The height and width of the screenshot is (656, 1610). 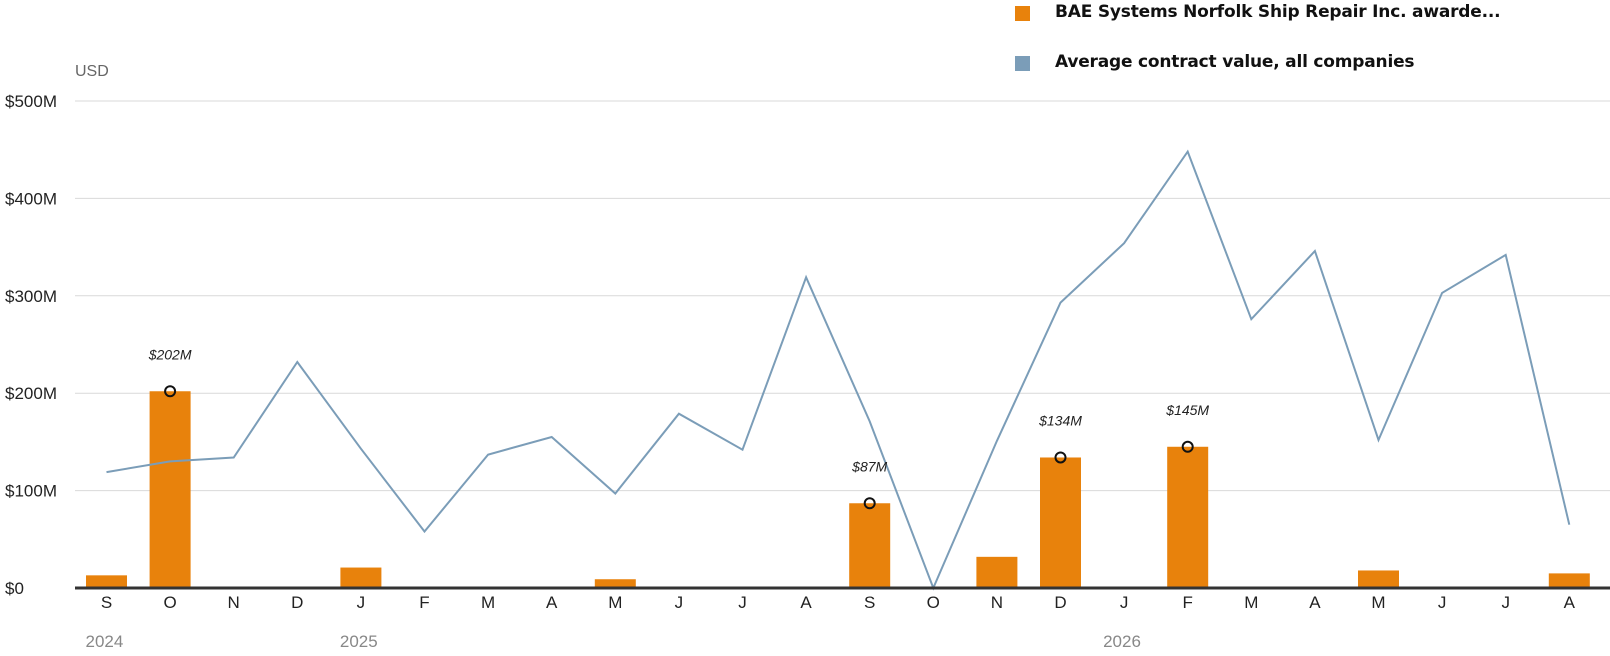 I want to click on y-tick-label: $200M, so click(x=31, y=393).